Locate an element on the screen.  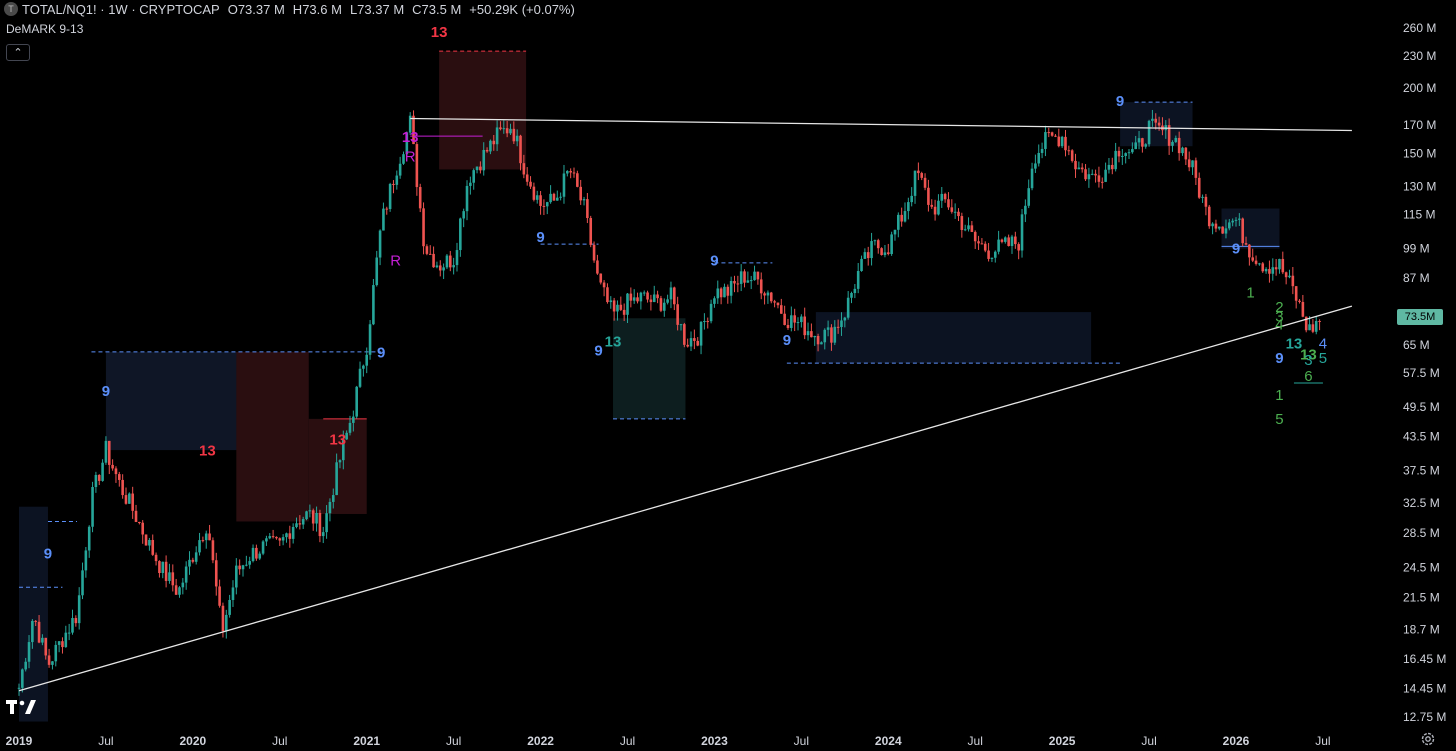
x-tick-label: 2023 is located at coordinates (714, 741).